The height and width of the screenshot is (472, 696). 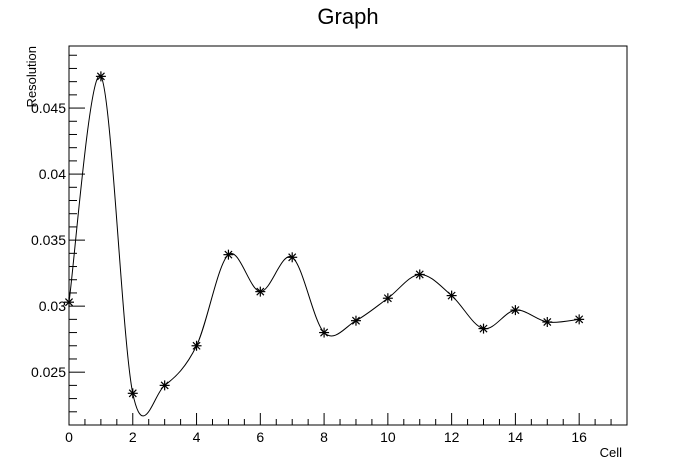 I want to click on x-tick-label: 8, so click(x=324, y=437).